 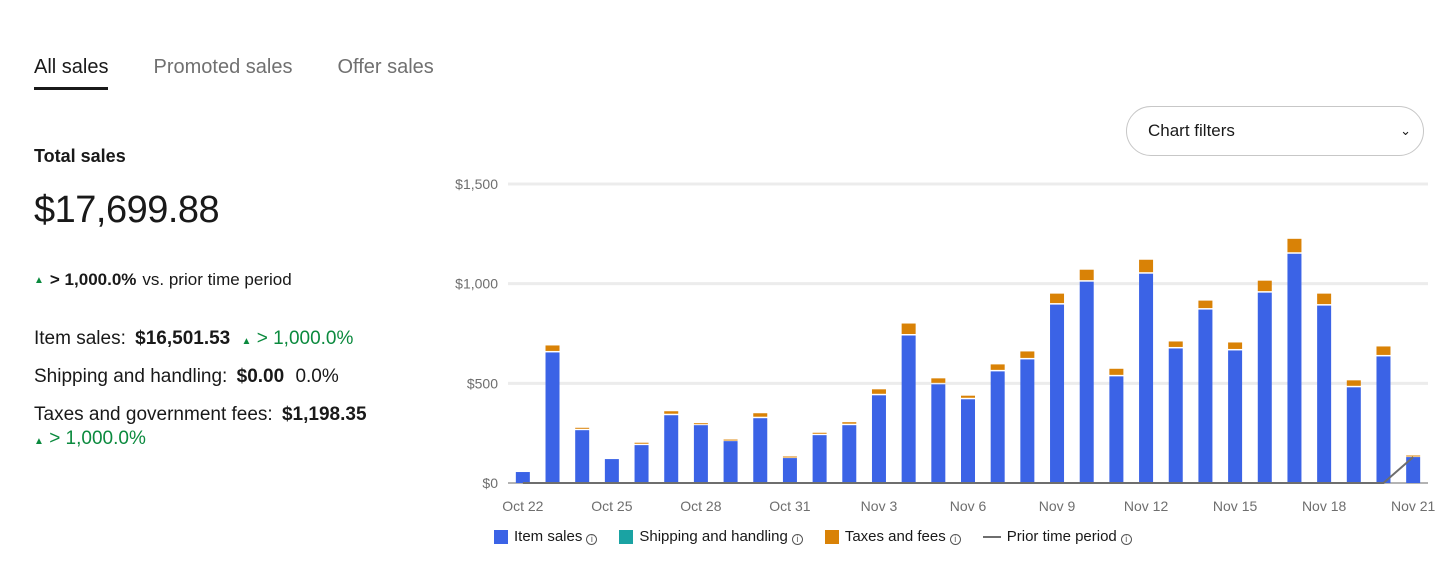 What do you see at coordinates (1057, 506) in the screenshot?
I see `x-tick-label: Nov 9` at bounding box center [1057, 506].